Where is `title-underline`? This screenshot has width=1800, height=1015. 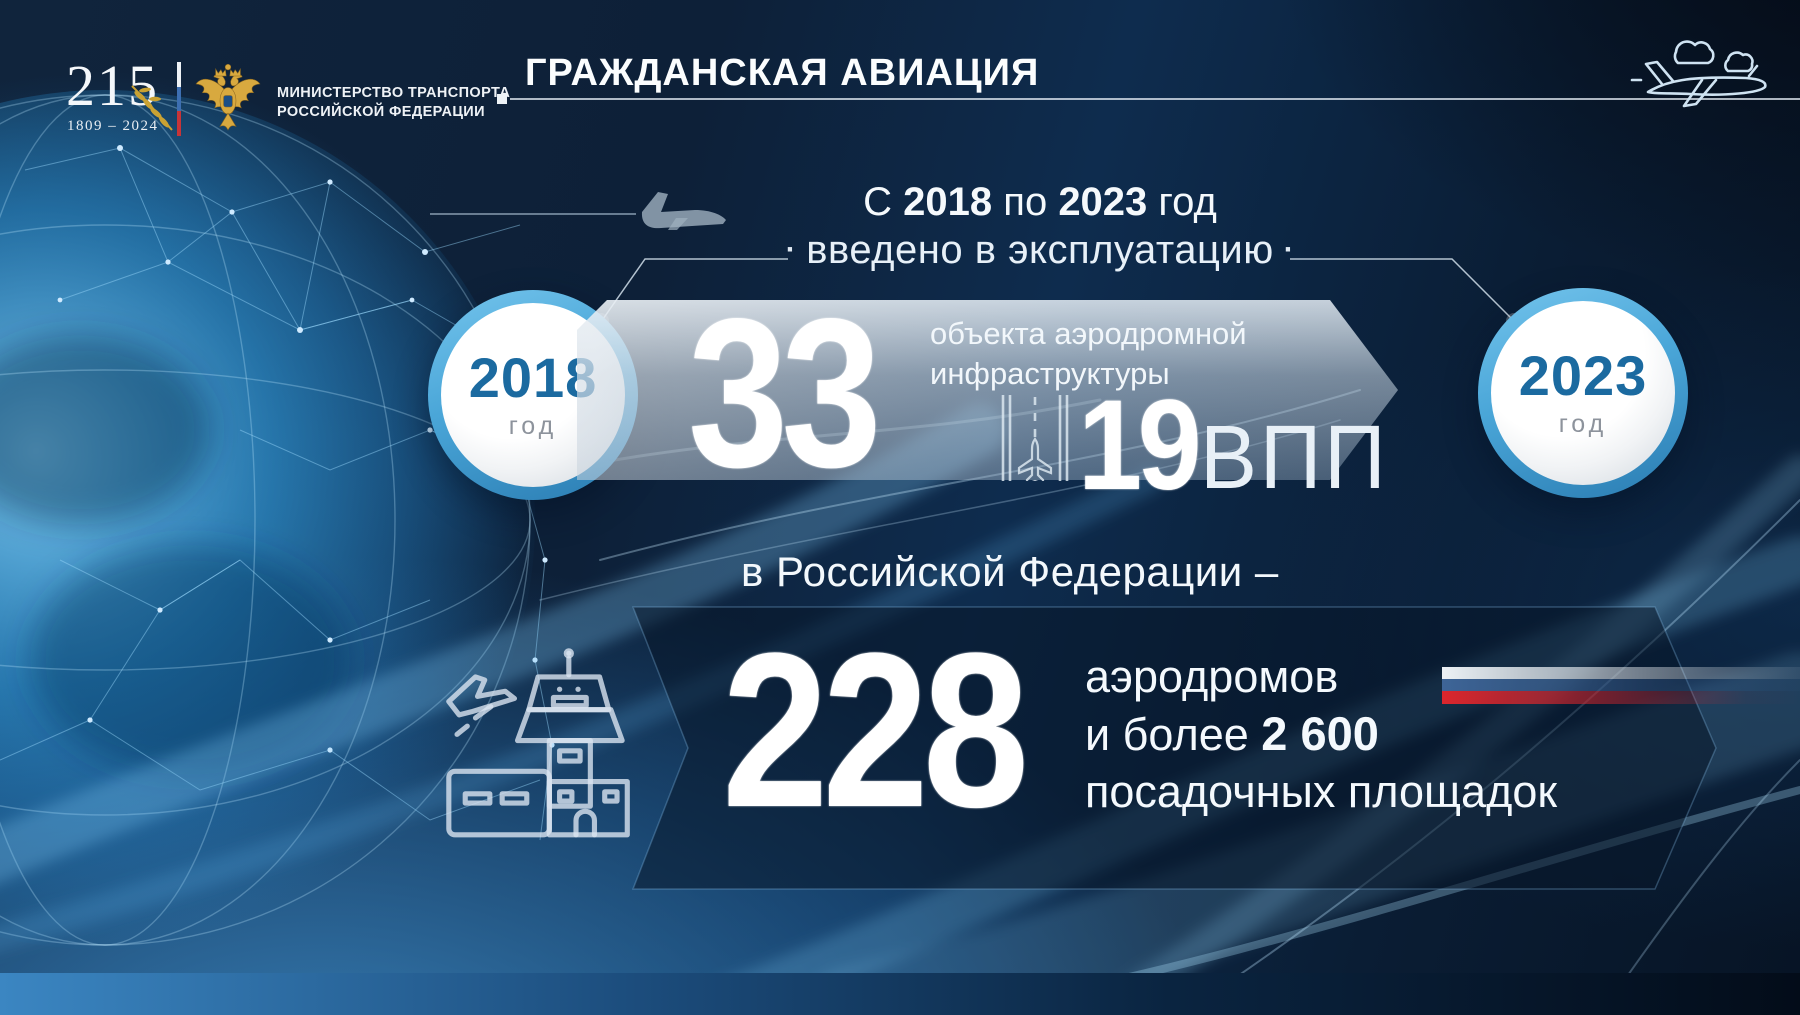
title-underline is located at coordinates (1155, 99).